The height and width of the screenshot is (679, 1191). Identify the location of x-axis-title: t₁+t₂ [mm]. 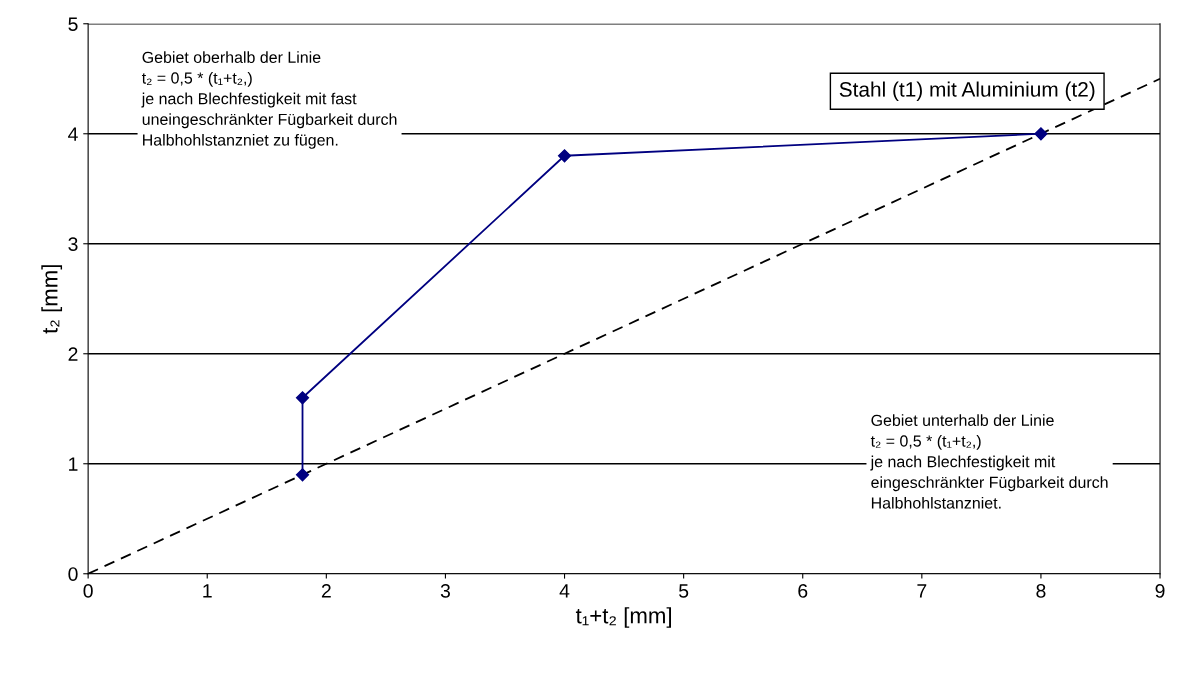
(623, 617).